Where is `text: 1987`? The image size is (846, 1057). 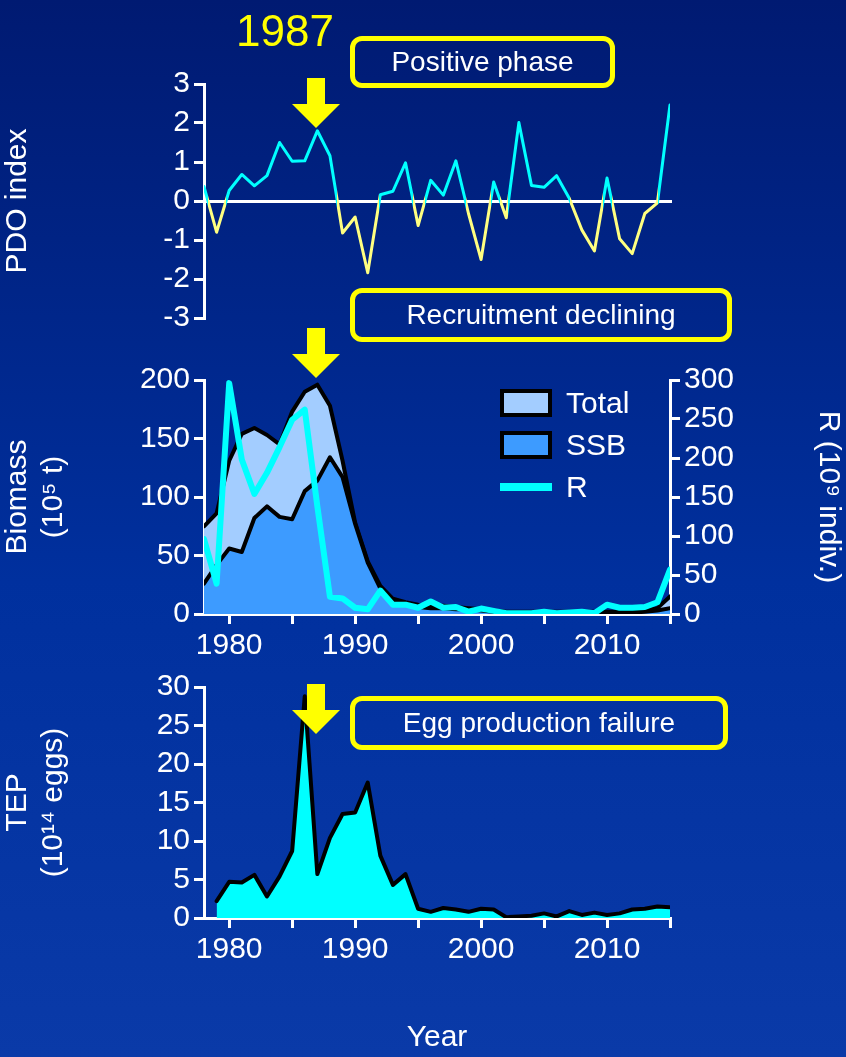 text: 1987 is located at coordinates (285, 31).